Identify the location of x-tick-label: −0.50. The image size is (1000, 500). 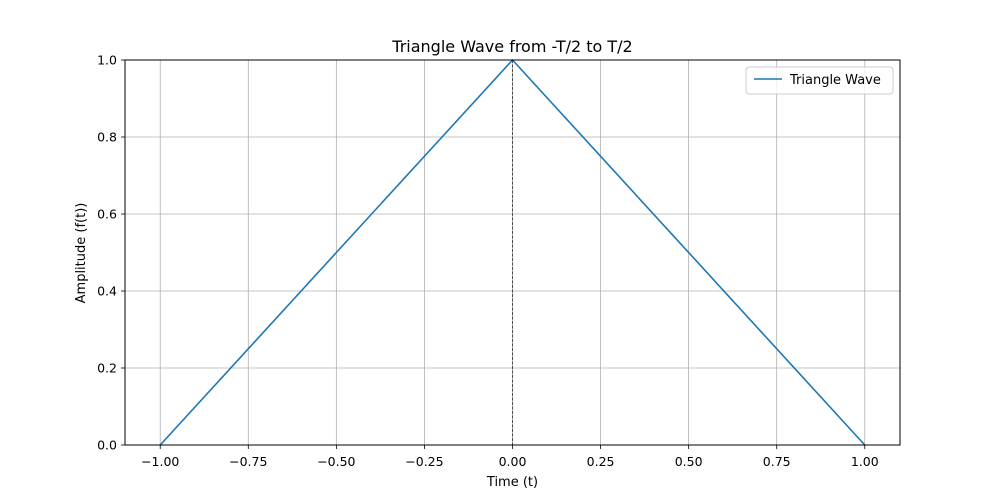
(336, 461).